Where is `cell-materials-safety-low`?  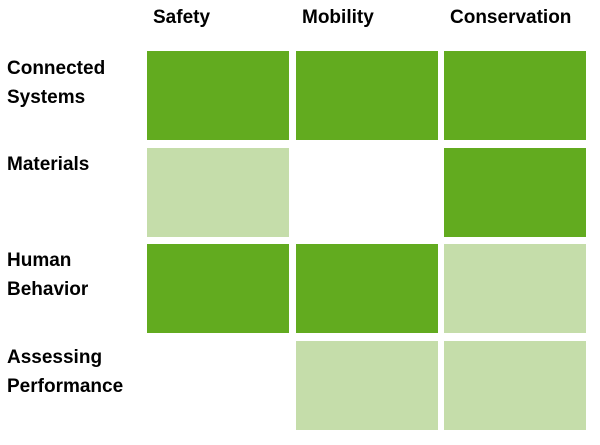
cell-materials-safety-low is located at coordinates (218, 192).